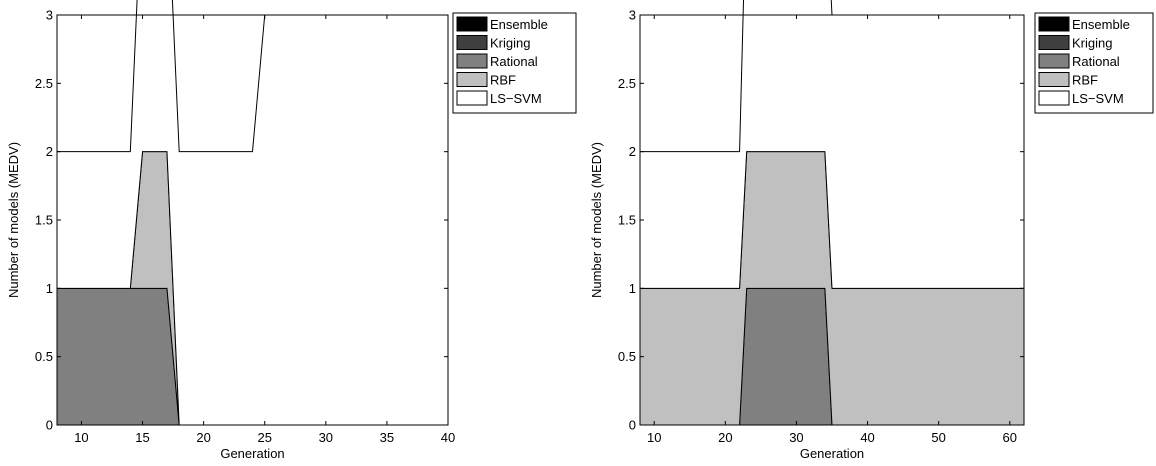  I want to click on x-tick-label: 25, so click(264, 437).